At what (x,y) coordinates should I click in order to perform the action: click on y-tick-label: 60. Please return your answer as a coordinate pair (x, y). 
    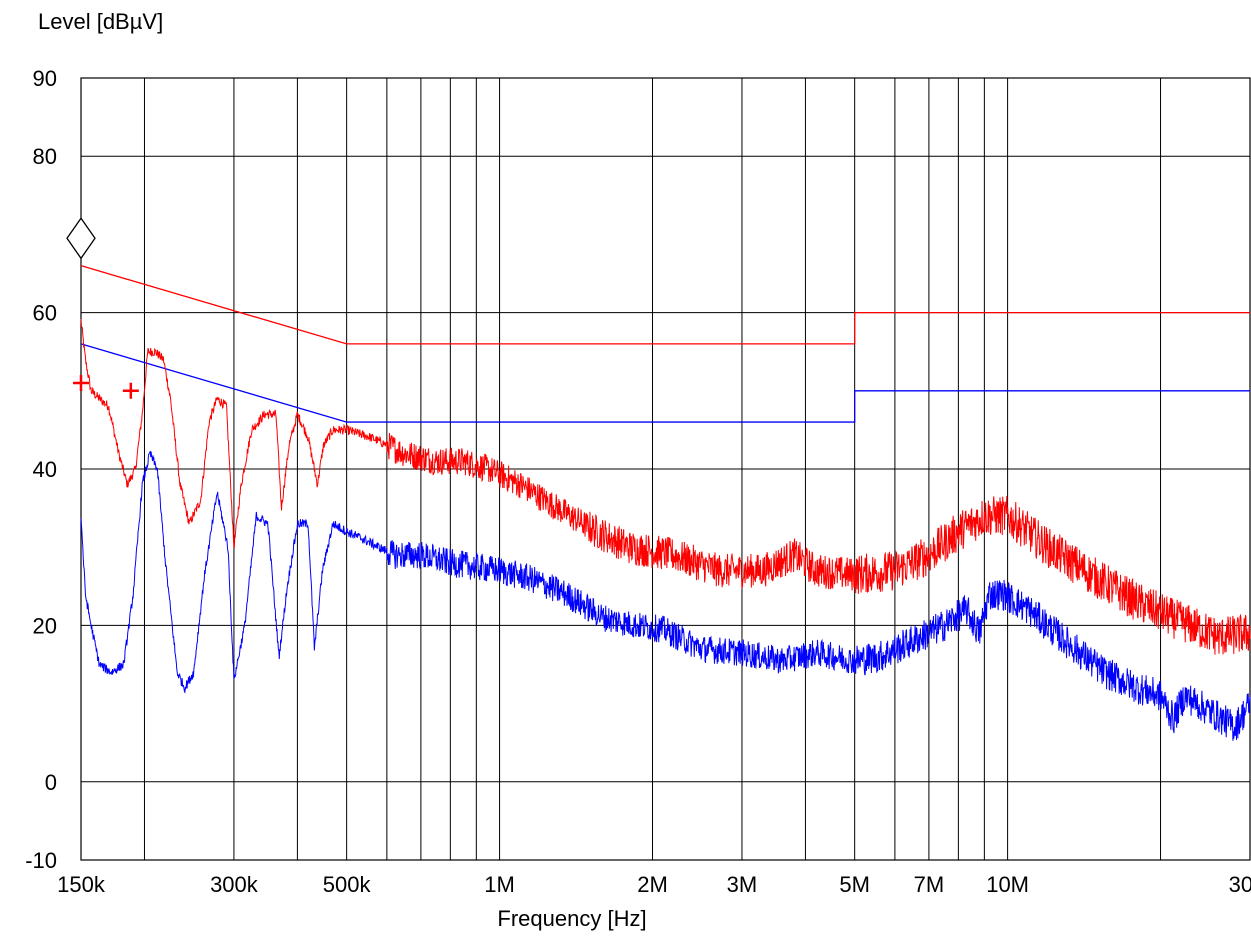
    Looking at the image, I should click on (45, 313).